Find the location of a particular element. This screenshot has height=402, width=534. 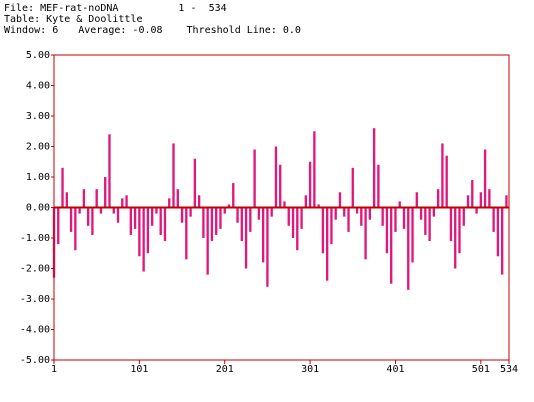

threshold-value: 0.0 is located at coordinates (291, 30).